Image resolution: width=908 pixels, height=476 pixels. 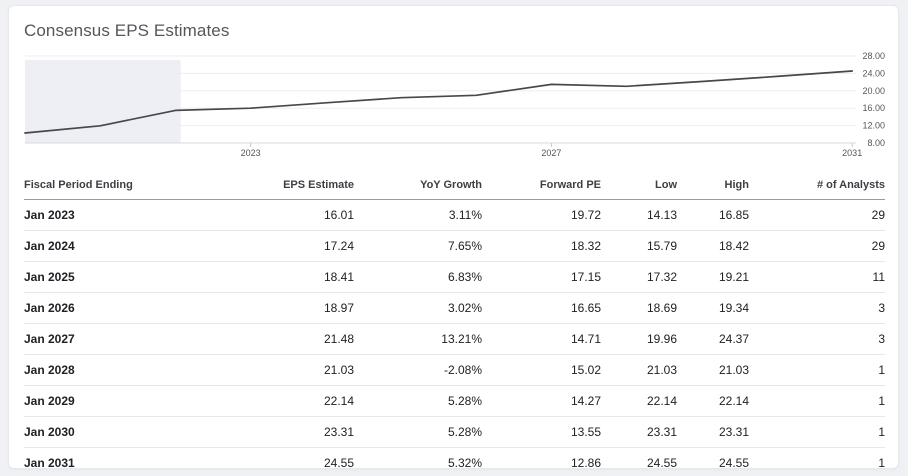 I want to click on value-cell: 14.13, so click(x=639, y=215).